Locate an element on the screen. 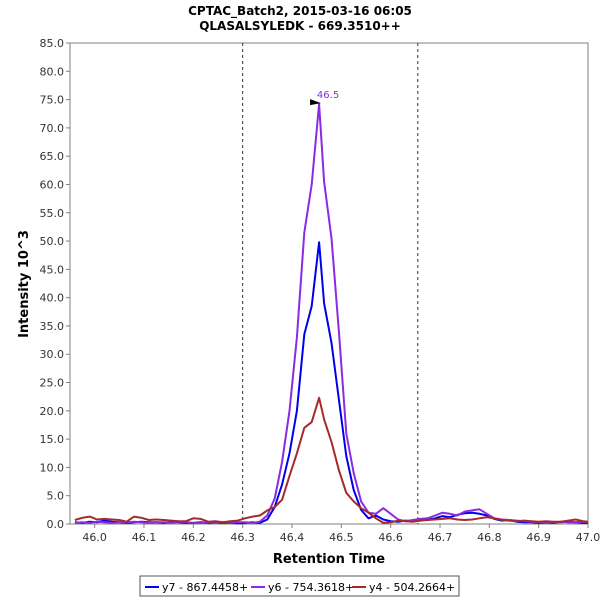  y-tick-label: 45.0 is located at coordinates (52, 269).